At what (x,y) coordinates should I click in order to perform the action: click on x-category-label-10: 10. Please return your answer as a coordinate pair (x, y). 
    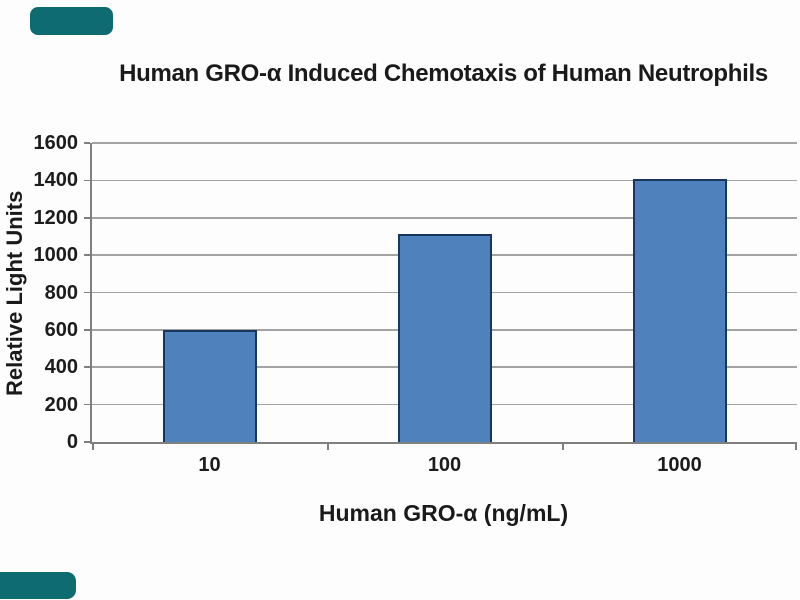
    Looking at the image, I should click on (209, 465).